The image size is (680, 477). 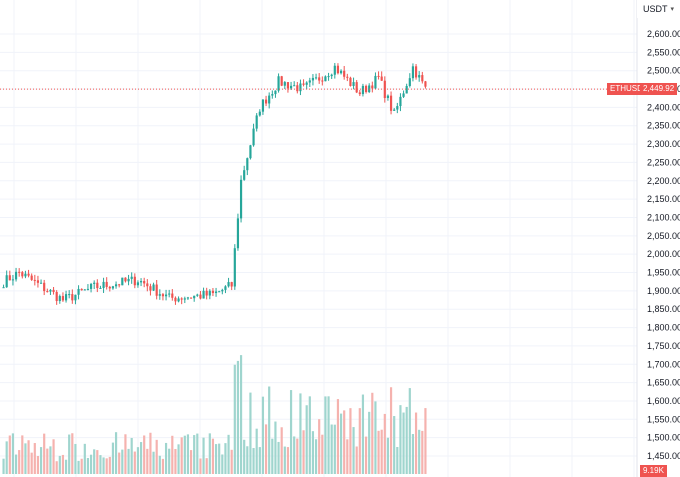 I want to click on y-tick-label-7: 2,250.00, so click(x=663, y=162).